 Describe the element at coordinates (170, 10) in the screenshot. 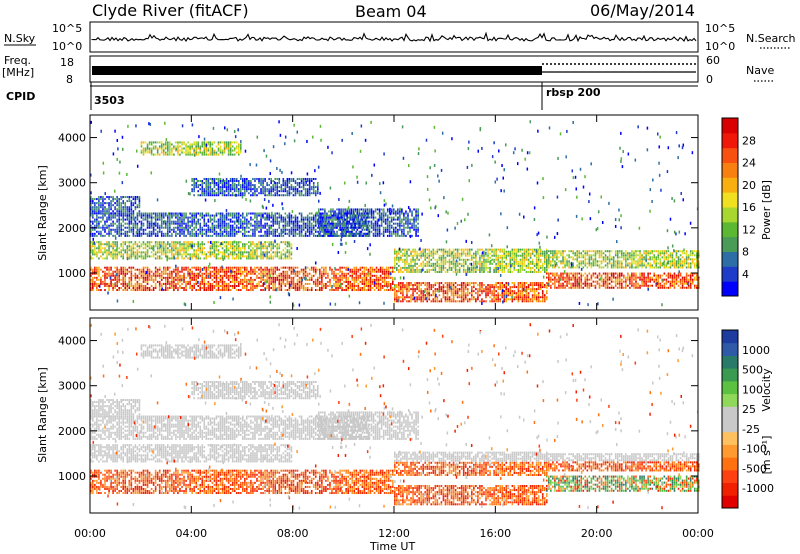

I see `plot-title: Clyde River (fitACF)` at that location.